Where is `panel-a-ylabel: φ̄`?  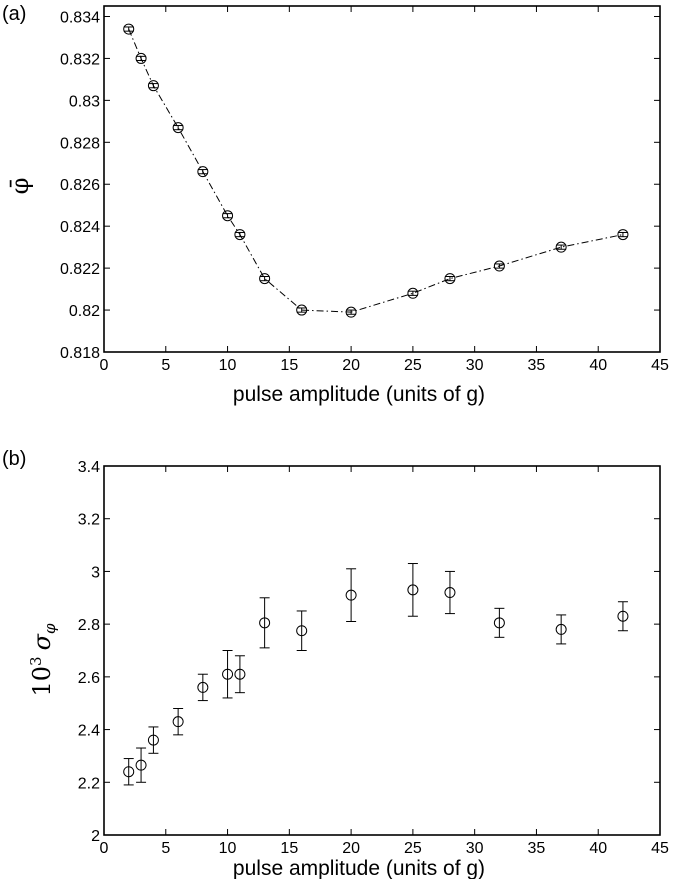
panel-a-ylabel: φ̄ is located at coordinates (20, 186).